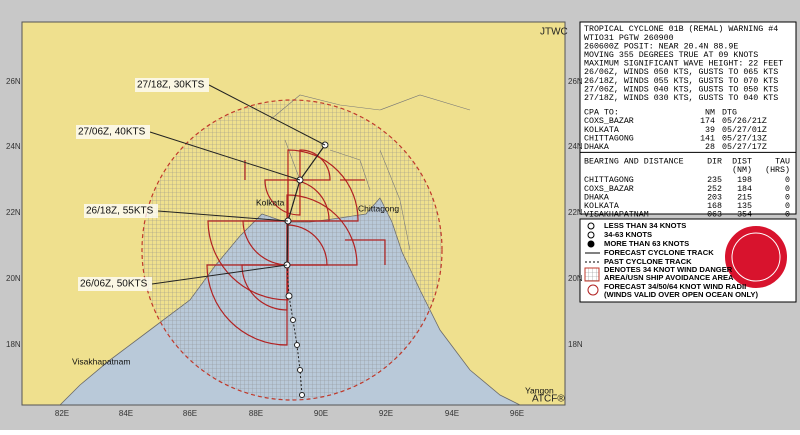 The width and height of the screenshot is (800, 435). Describe the element at coordinates (742, 170) in the screenshot. I see `bearing-subheader: (NM)` at that location.